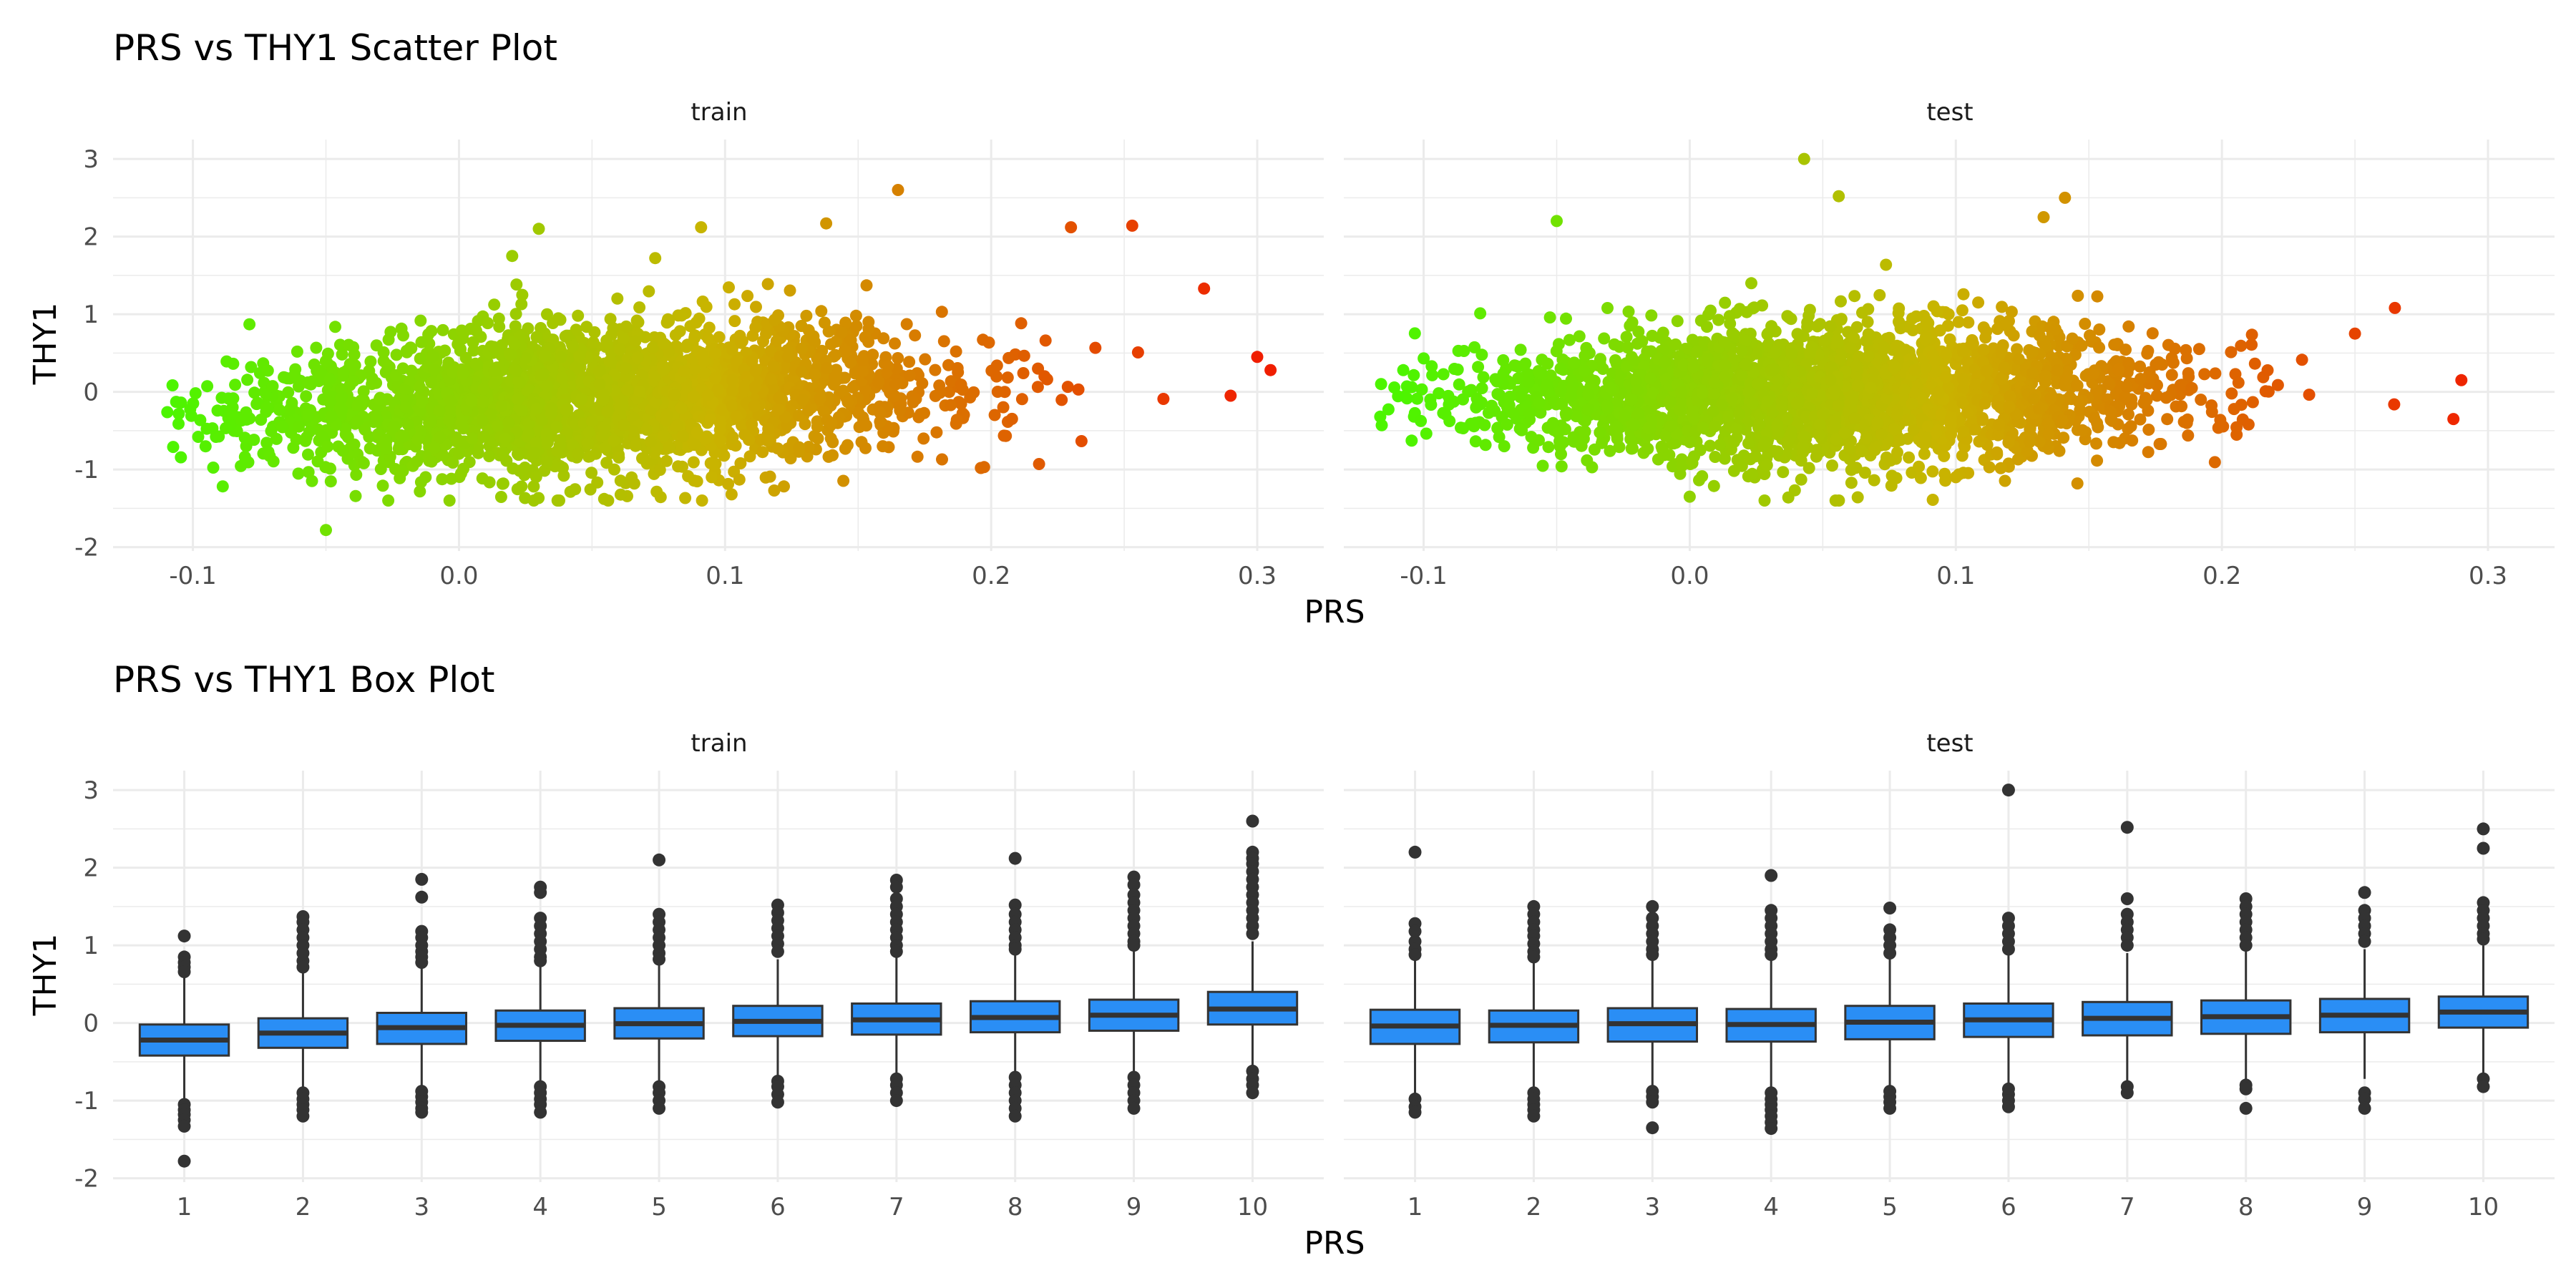 Image resolution: width=2576 pixels, height=1288 pixels. What do you see at coordinates (458, 576) in the screenshot?
I see `scatter-train-x-tick-label: 0.0` at bounding box center [458, 576].